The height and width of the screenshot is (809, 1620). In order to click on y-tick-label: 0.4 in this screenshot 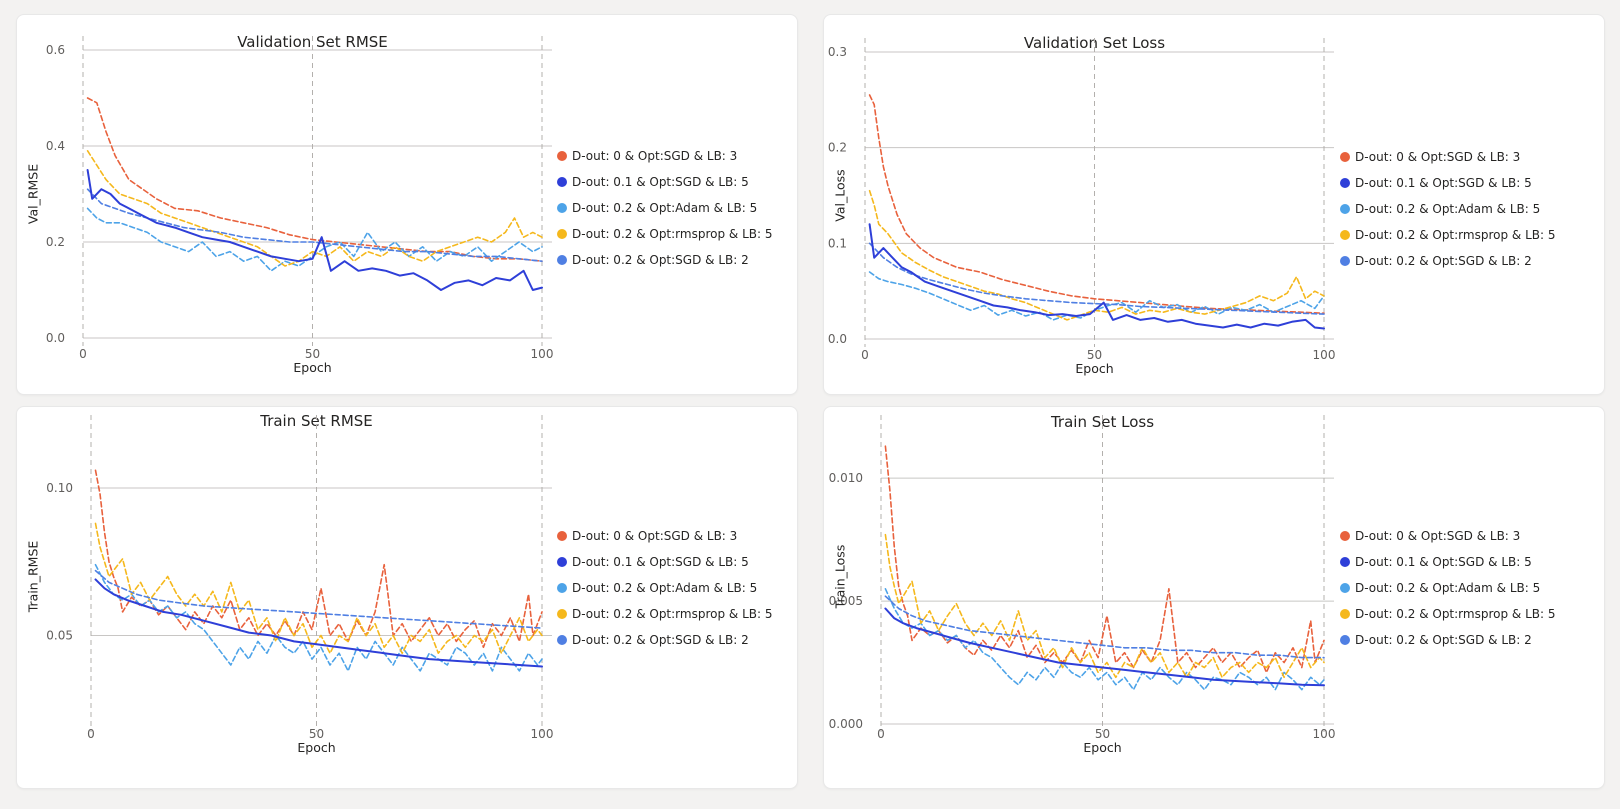, I will do `click(55, 146)`.